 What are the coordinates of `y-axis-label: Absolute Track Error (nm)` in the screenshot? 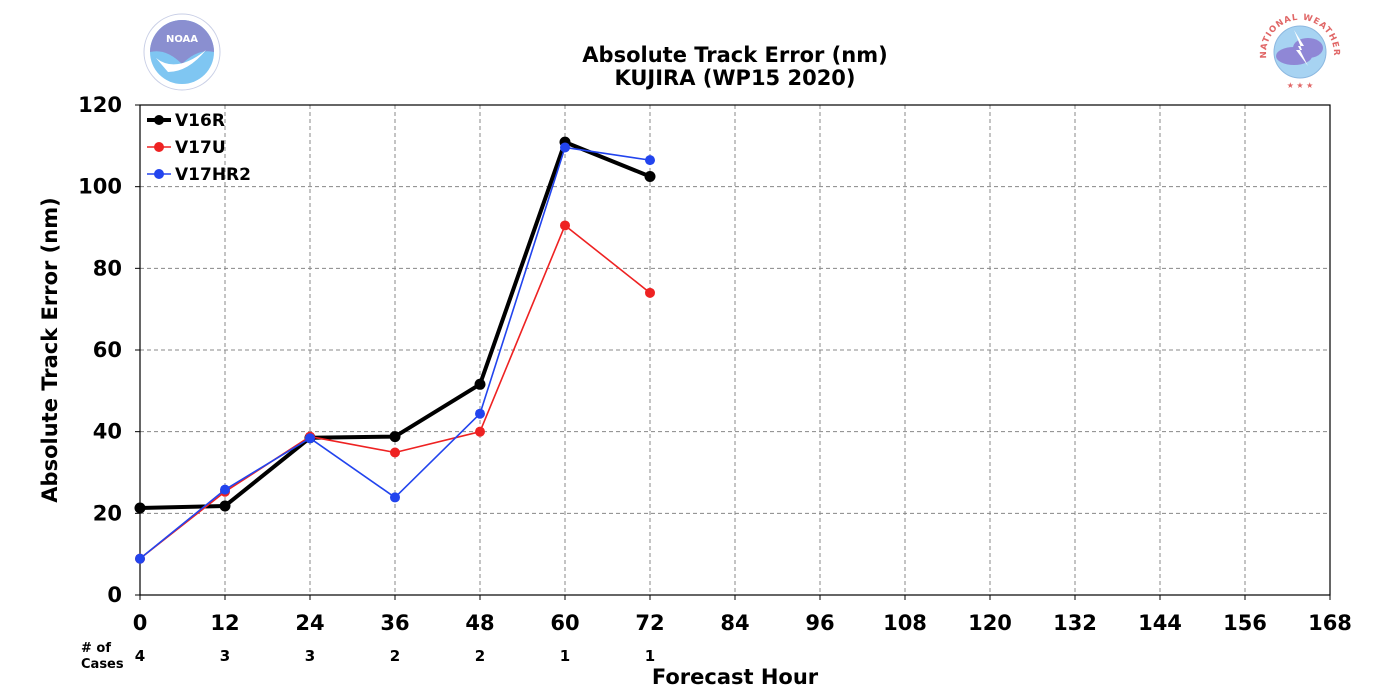 It's located at (50, 349).